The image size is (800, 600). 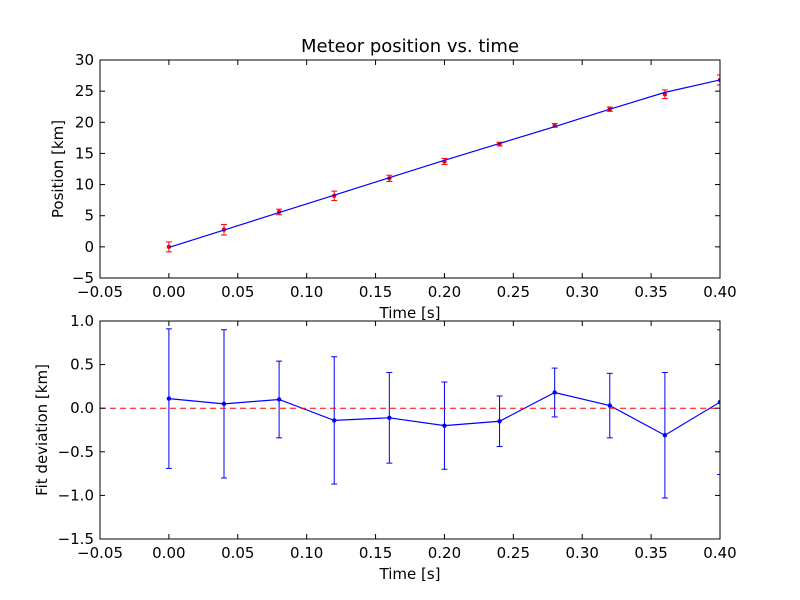 What do you see at coordinates (84, 185) in the screenshot?
I see `y-tick-label: 10` at bounding box center [84, 185].